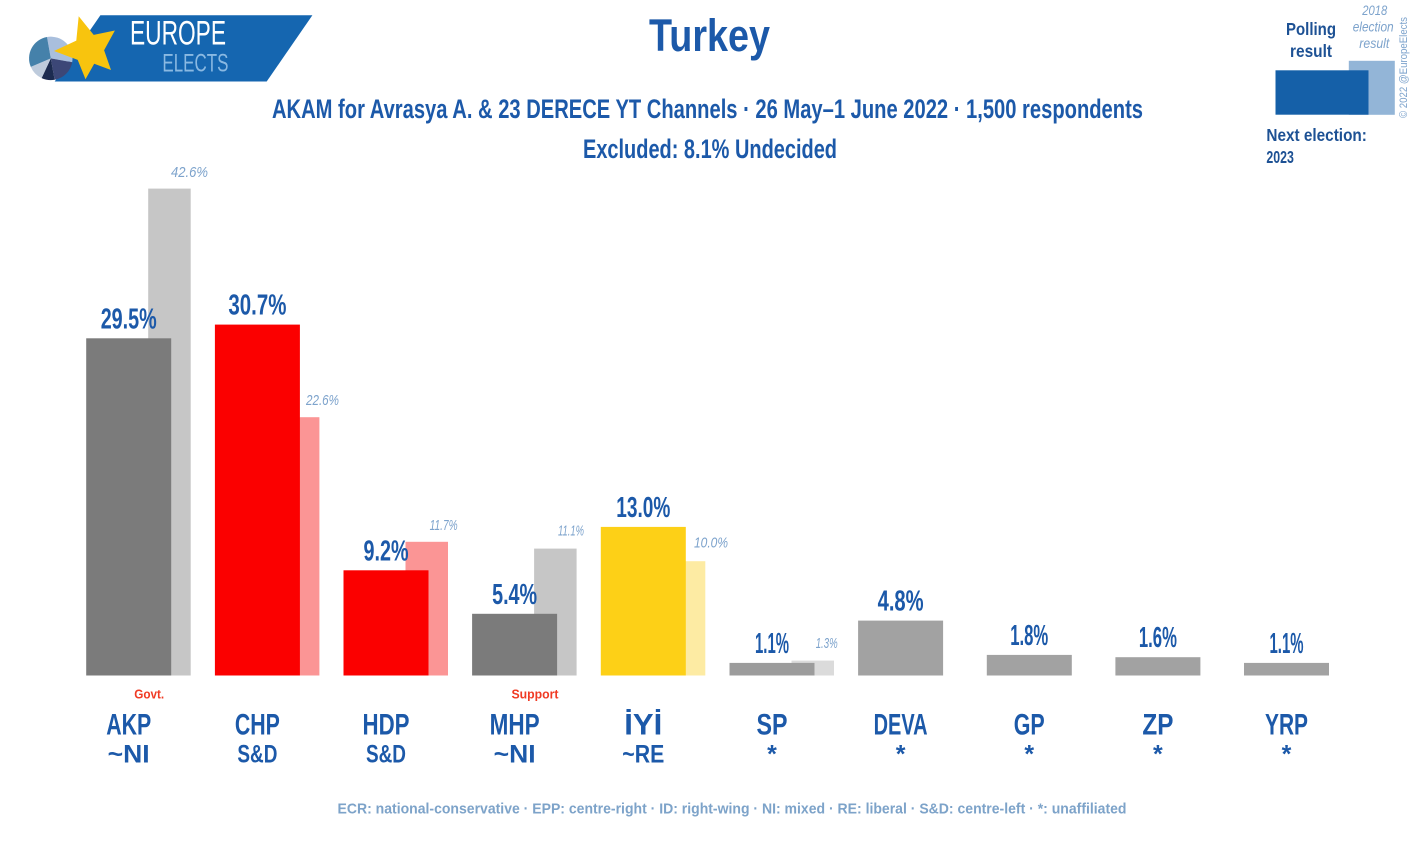 This screenshot has width=1426, height=849. What do you see at coordinates (386, 724) in the screenshot?
I see `svg-text: HDP` at bounding box center [386, 724].